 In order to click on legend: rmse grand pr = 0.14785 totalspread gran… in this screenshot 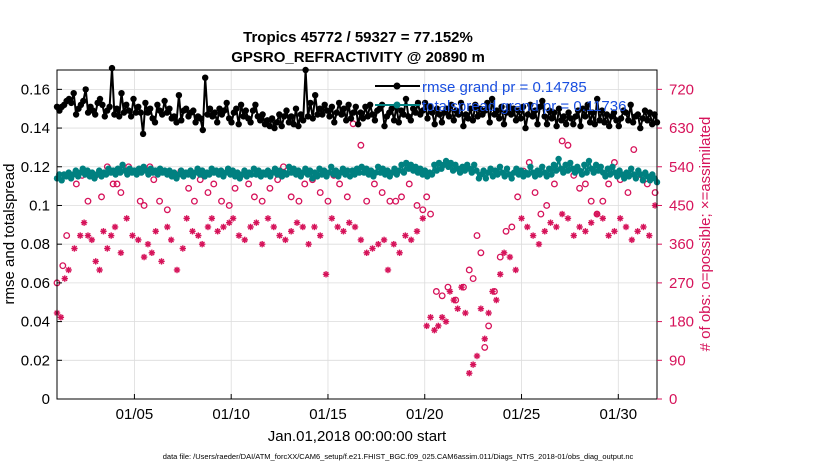, I will do `click(500, 97)`.